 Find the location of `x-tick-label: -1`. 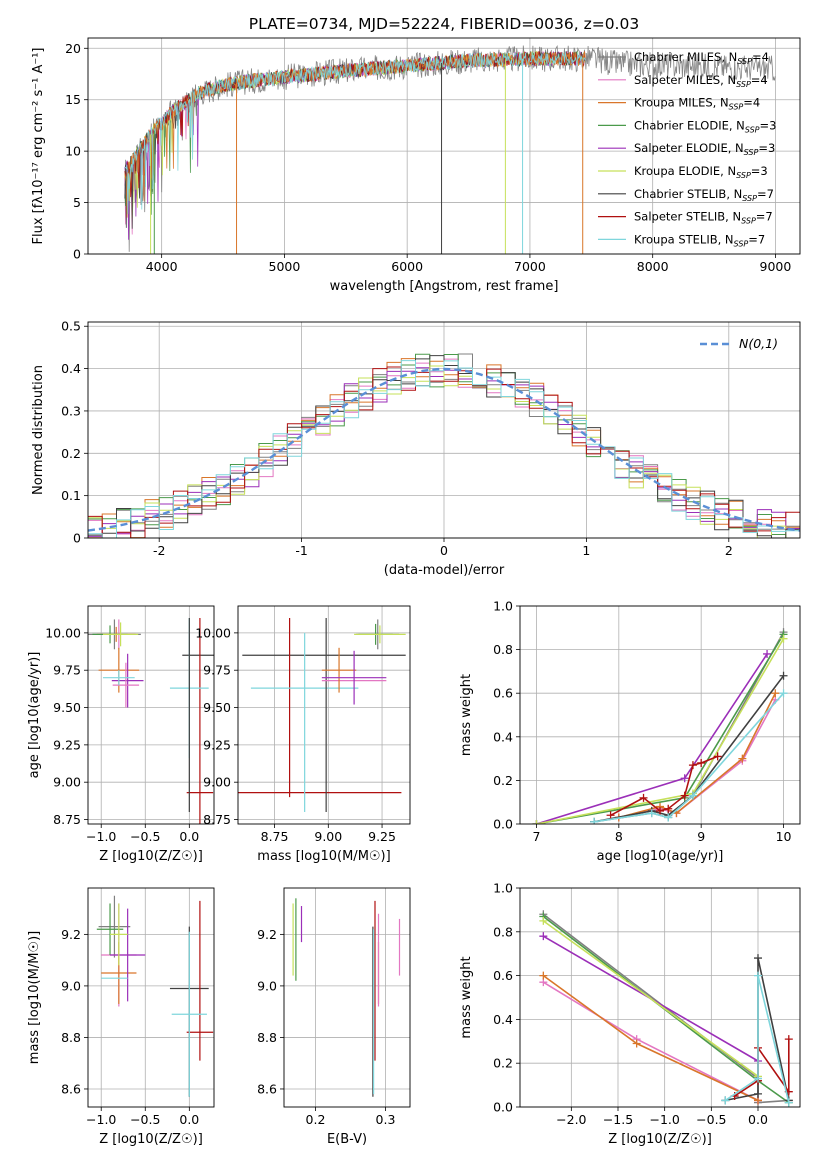

x-tick-label: -1 is located at coordinates (301, 550).